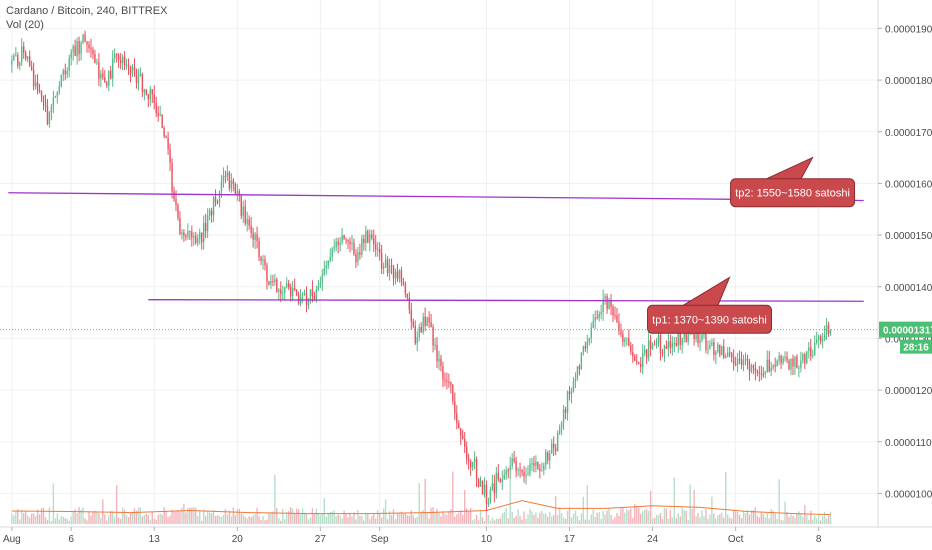  What do you see at coordinates (506, 300) in the screenshot?
I see `tp1-level-line` at bounding box center [506, 300].